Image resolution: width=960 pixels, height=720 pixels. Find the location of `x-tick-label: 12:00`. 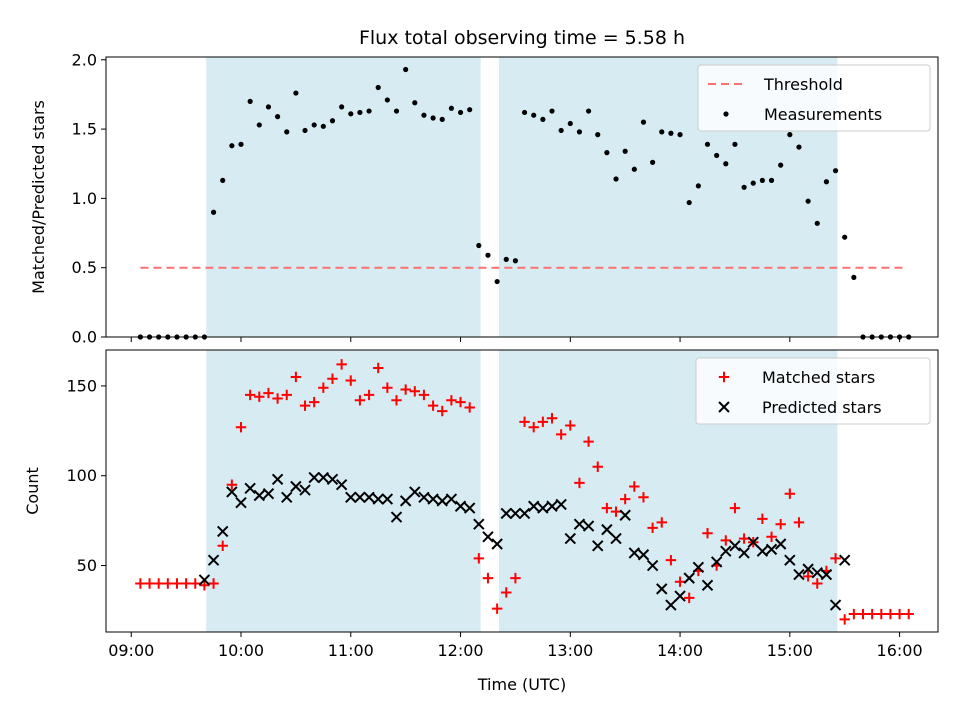

x-tick-label: 12:00 is located at coordinates (460, 650).